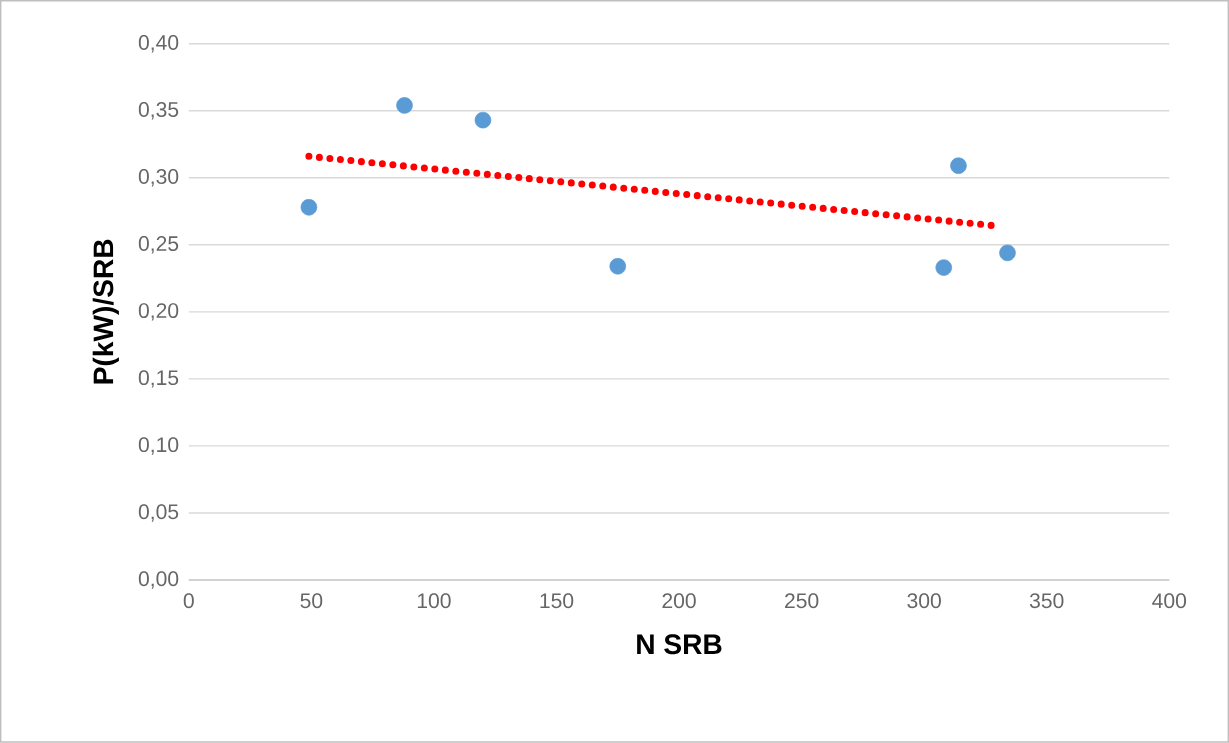  Describe the element at coordinates (1169, 601) in the screenshot. I see `x-tick-label: 400` at that location.